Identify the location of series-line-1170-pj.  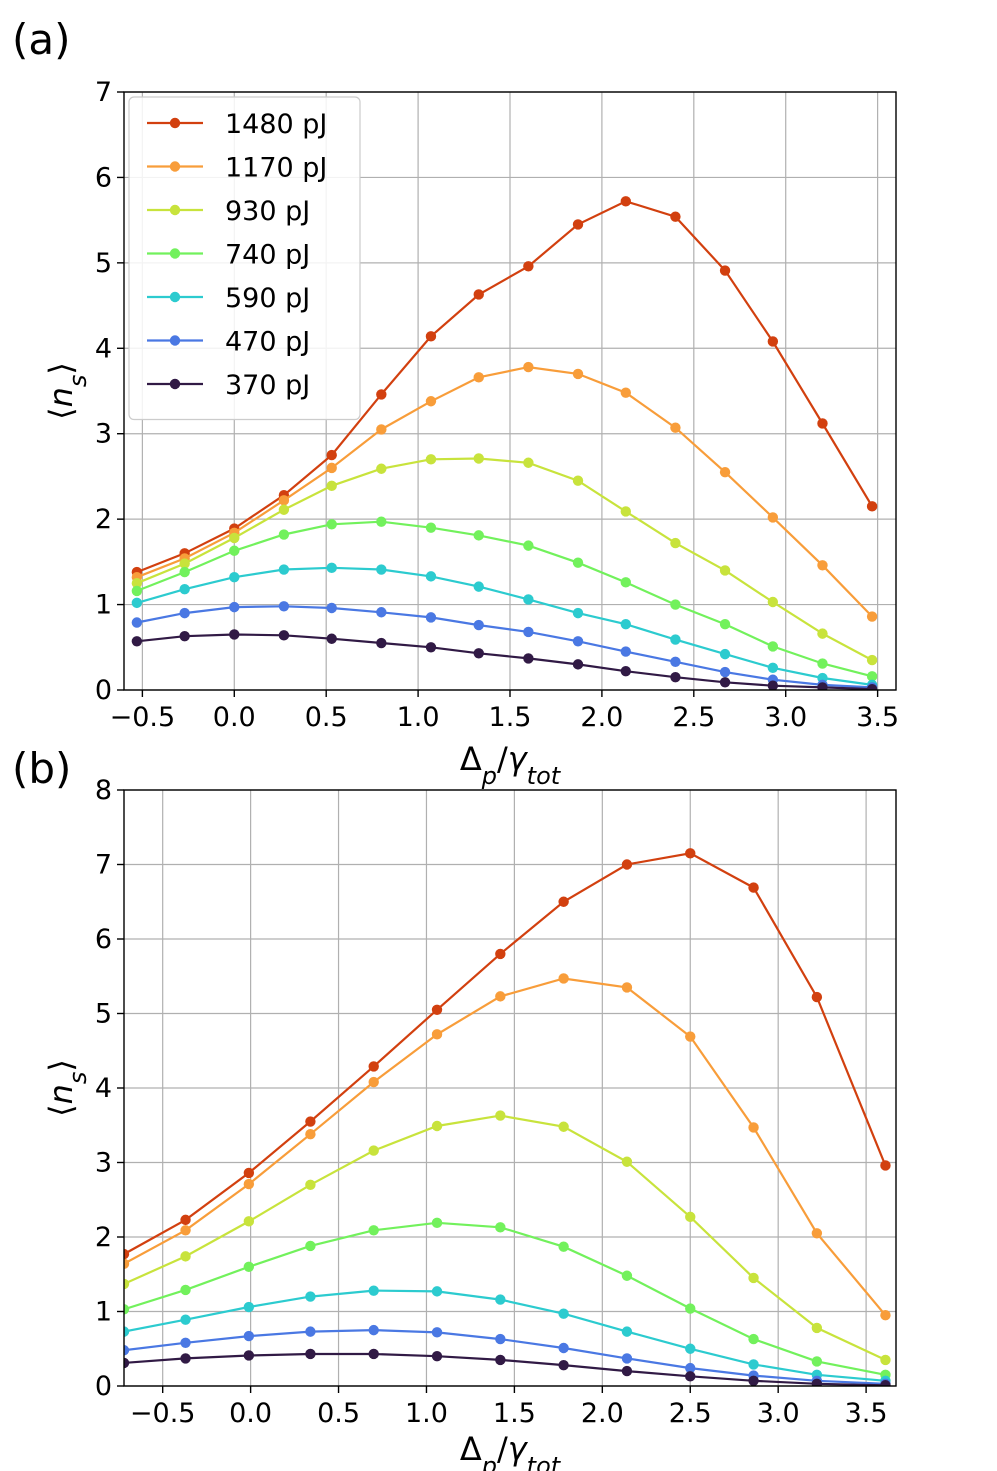
(504, 491).